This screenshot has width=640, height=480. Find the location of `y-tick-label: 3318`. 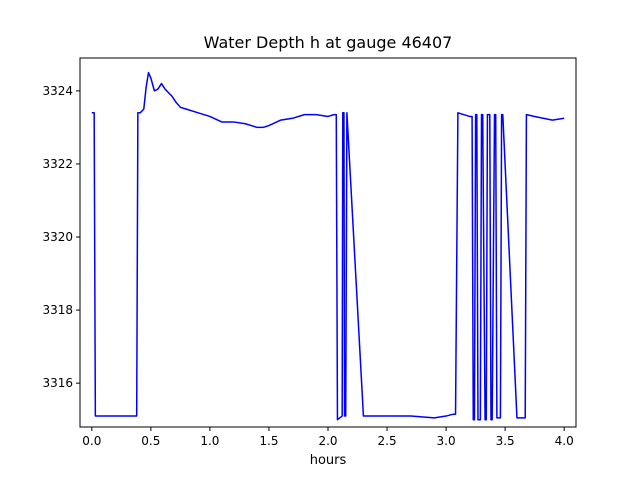

y-tick-label: 3318 is located at coordinates (57, 310).